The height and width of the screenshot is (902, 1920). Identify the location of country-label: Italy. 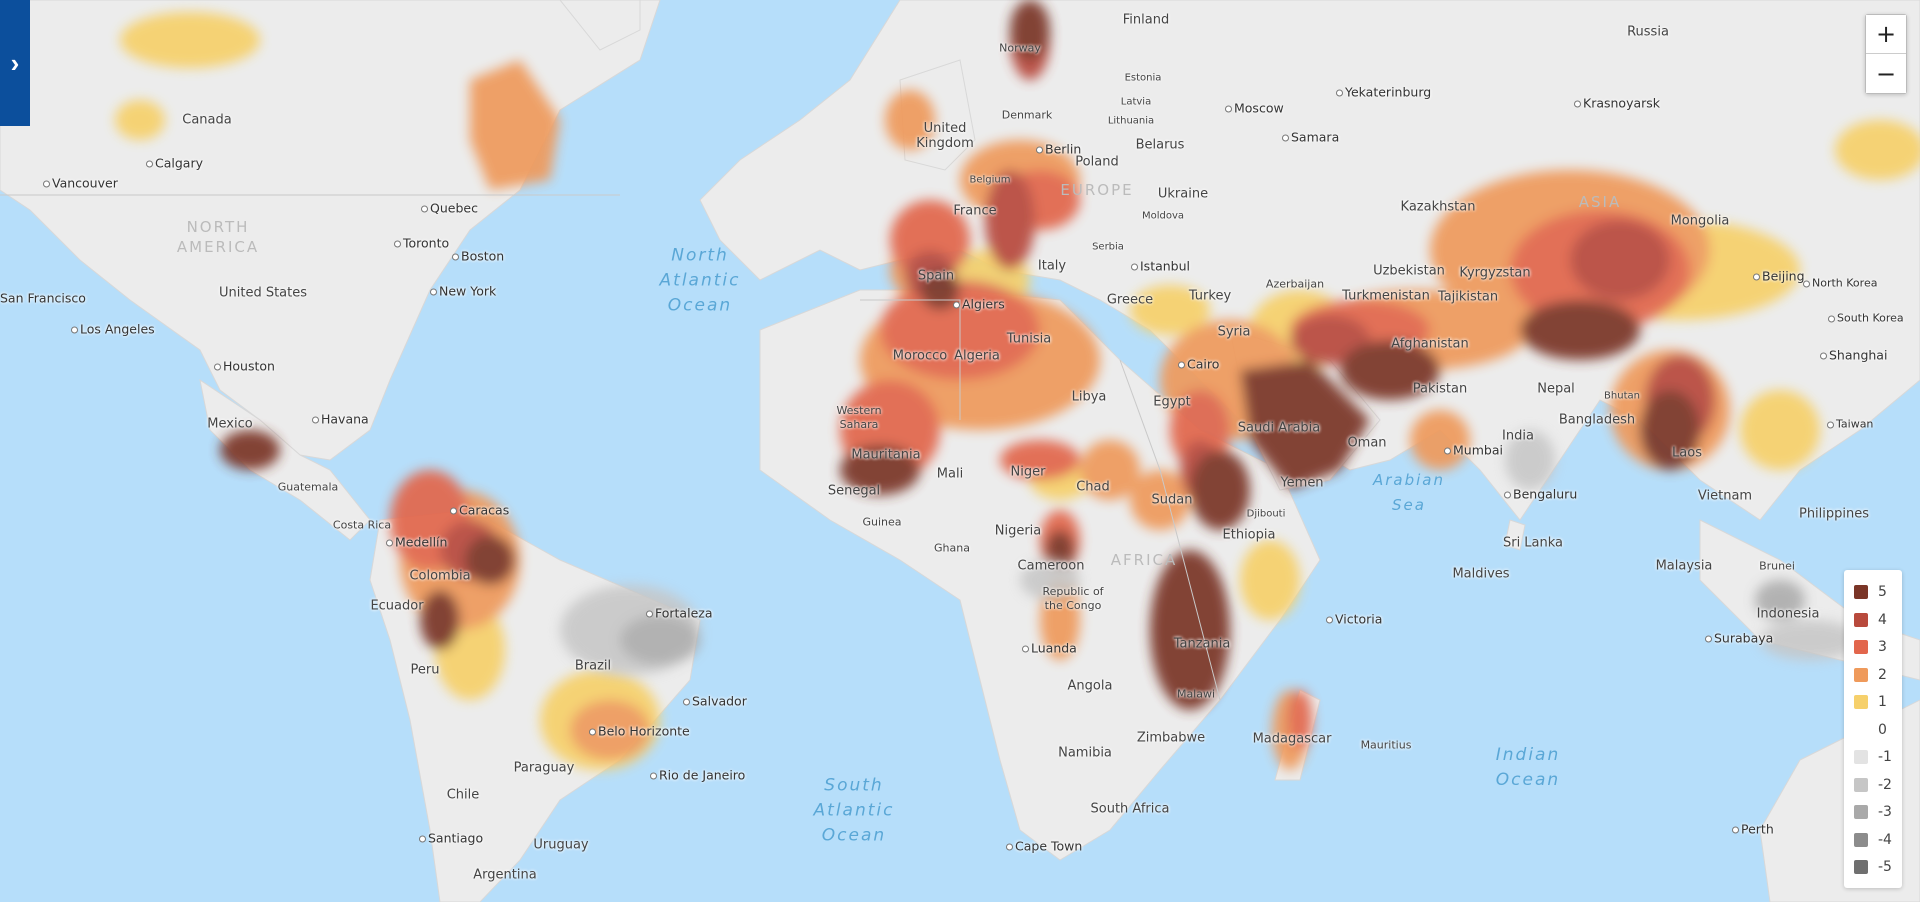
(1052, 266).